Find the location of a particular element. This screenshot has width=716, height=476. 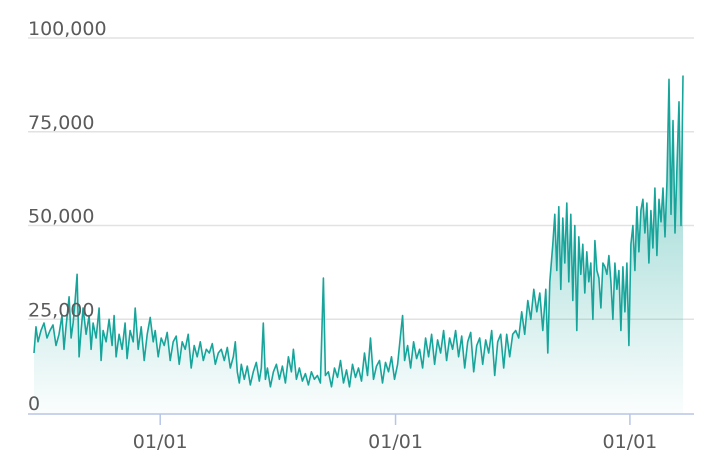

y-tick-label: 100,000 is located at coordinates (67, 29).